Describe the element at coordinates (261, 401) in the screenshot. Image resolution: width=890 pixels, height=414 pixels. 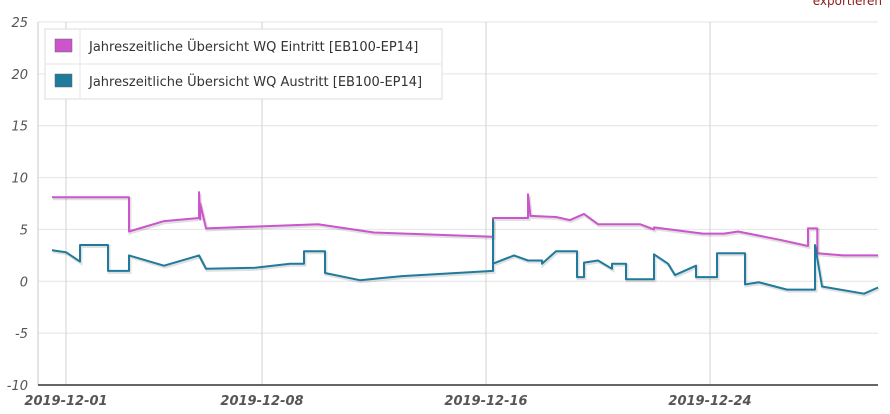
I see `x-tick-label: 2019-12-08` at that location.